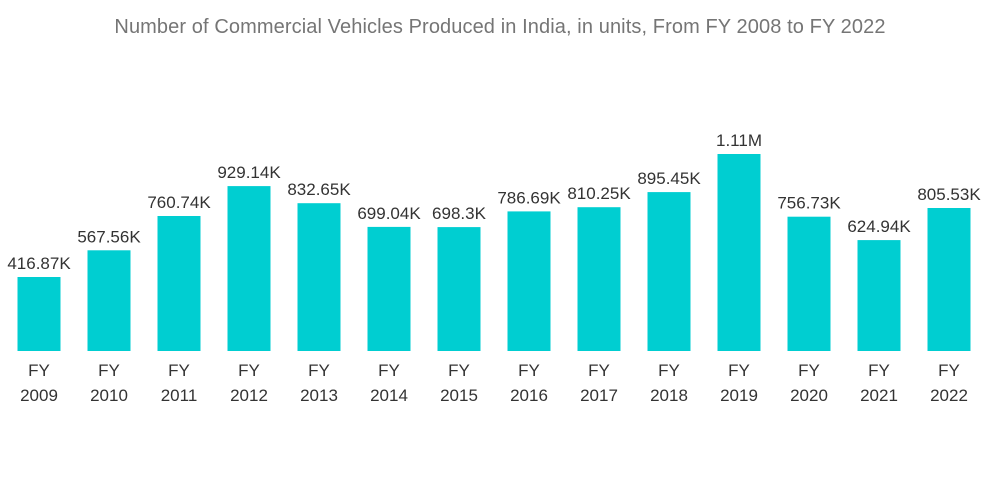 The height and width of the screenshot is (504, 1000). Describe the element at coordinates (109, 300) in the screenshot. I see `bar-fy-2010` at that location.